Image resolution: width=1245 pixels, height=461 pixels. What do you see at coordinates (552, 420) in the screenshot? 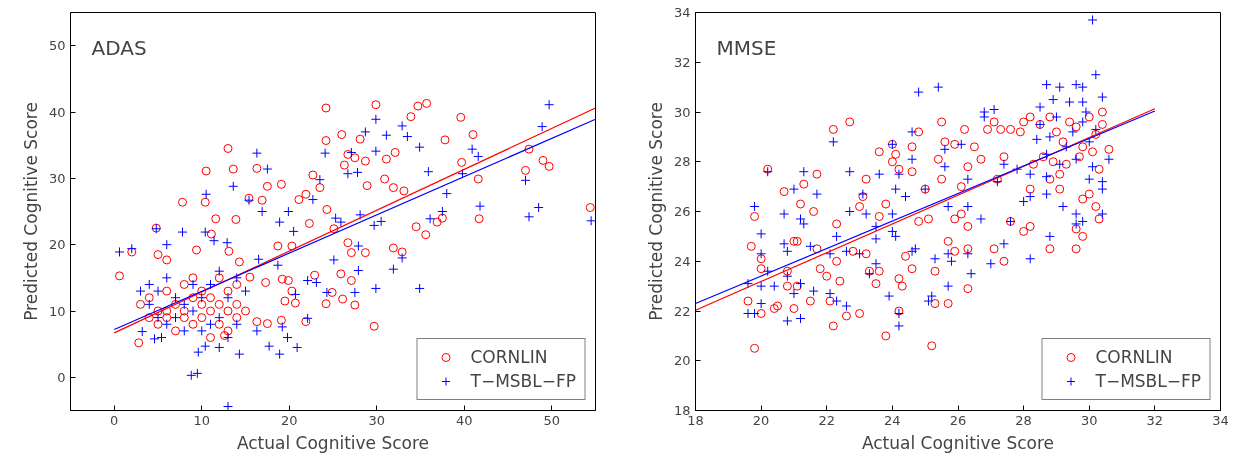
I see `x-tick-label: 50` at bounding box center [552, 420].